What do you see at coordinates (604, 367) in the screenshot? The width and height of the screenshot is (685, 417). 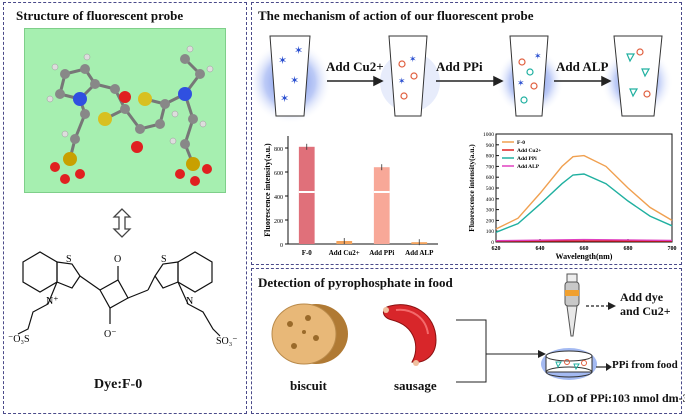 I see `ppi-arrow-icon` at bounding box center [604, 367].